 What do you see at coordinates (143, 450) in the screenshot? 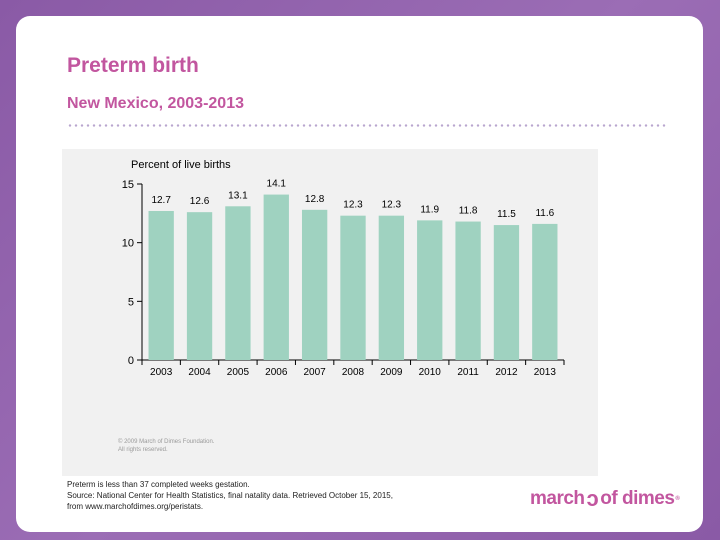
I see `copyright-line-2: All rights reserved.` at bounding box center [143, 450].